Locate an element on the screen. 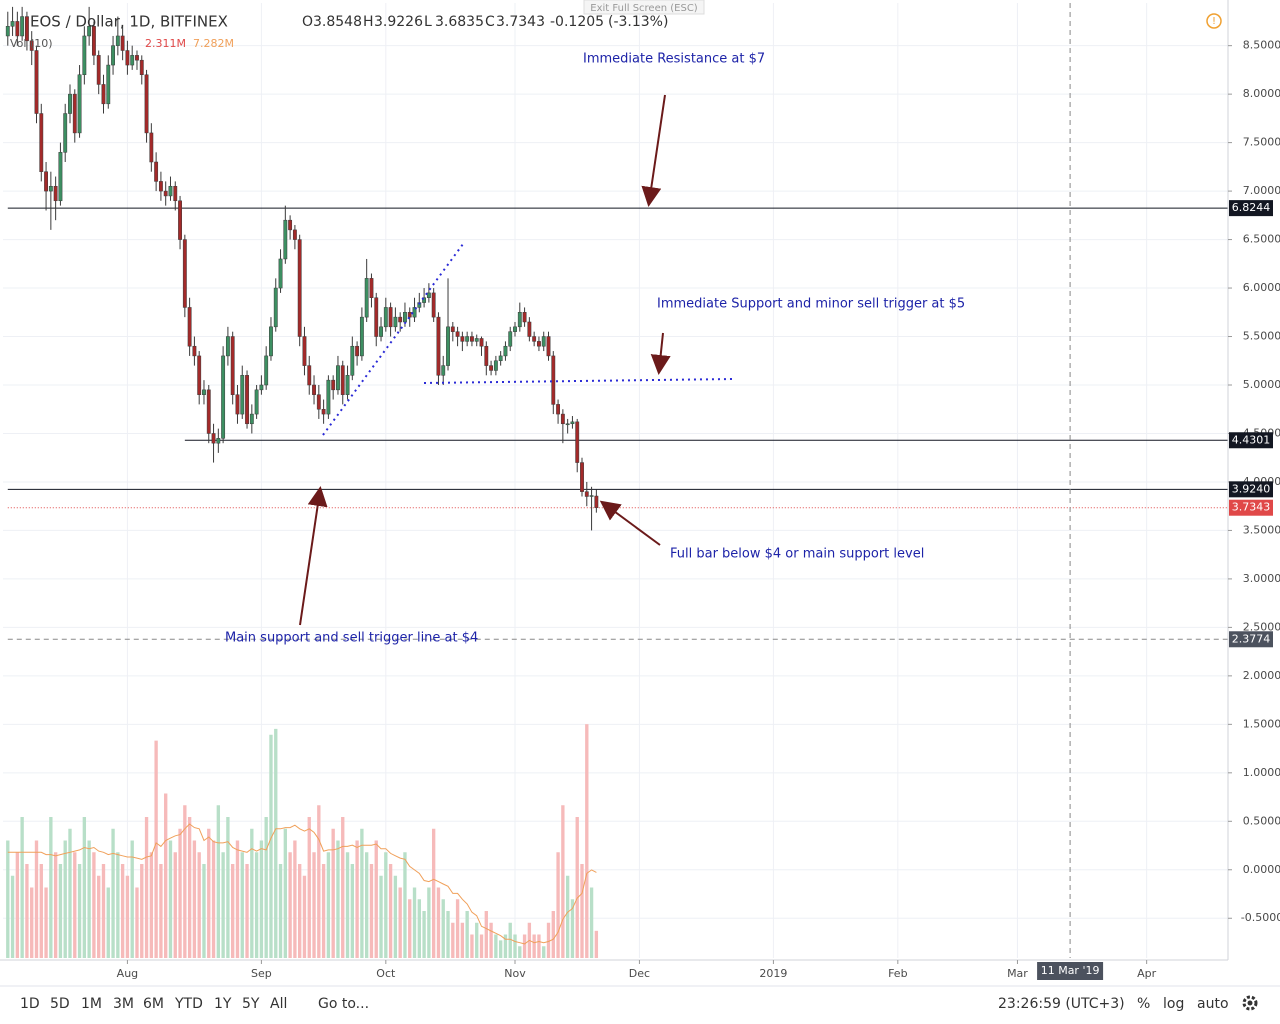  scale-option: log is located at coordinates (1173, 1004).